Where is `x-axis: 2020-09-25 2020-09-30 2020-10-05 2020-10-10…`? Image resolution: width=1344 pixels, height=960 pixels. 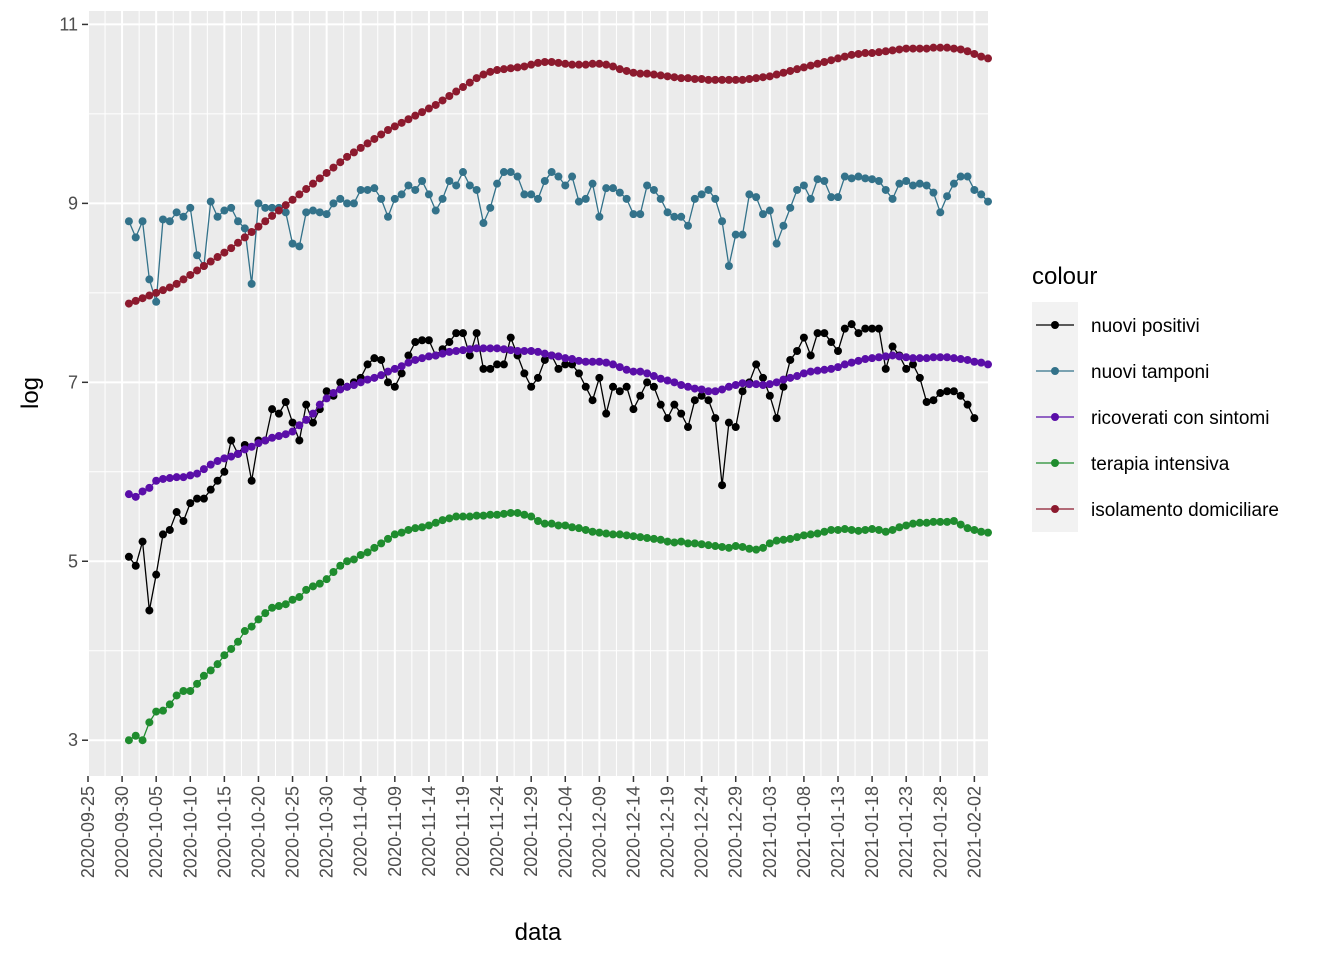 x-axis: 2020-09-25 2020-09-30 2020-10-05 2020-10-10… is located at coordinates (531, 827).